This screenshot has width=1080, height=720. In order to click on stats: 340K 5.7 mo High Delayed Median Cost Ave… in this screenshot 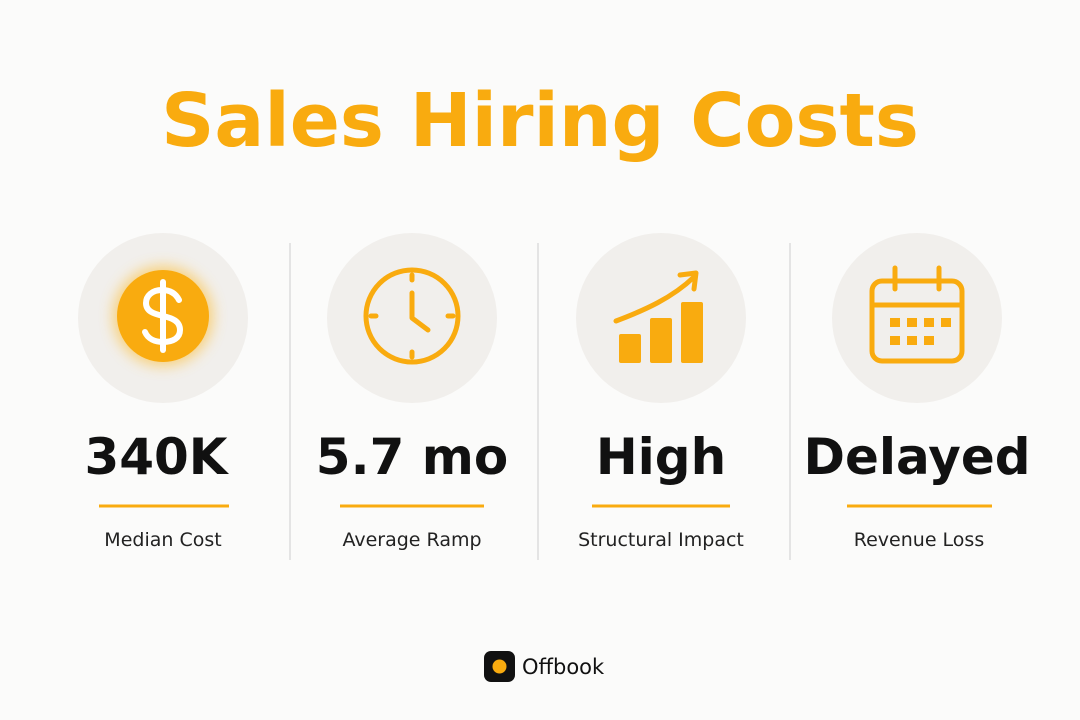, I will do `click(557, 489)`.